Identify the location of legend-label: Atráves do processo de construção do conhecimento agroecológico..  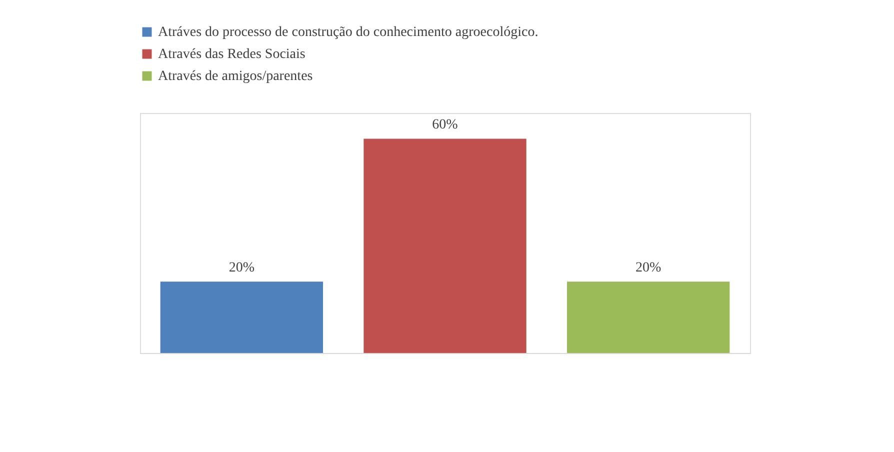
(348, 32).